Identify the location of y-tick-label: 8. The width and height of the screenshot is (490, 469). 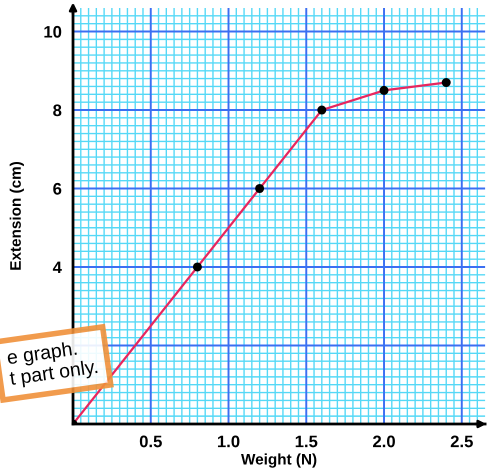
(57, 110).